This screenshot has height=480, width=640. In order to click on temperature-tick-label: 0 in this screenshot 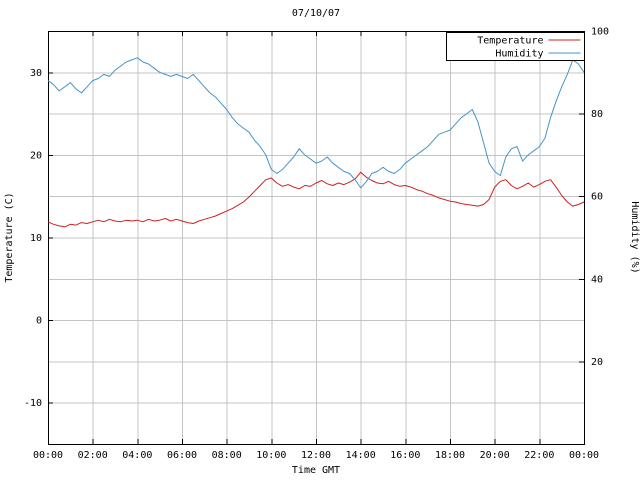, I will do `click(39, 321)`.